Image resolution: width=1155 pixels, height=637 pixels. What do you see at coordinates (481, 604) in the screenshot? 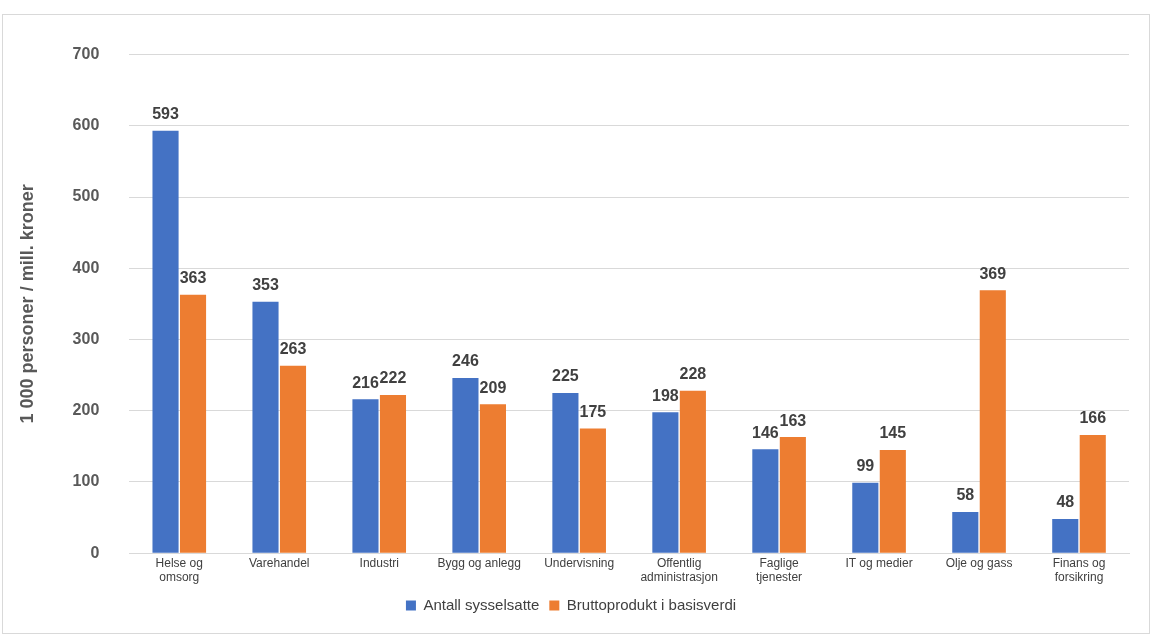
I see `legend-label: Antall sysselsatte` at bounding box center [481, 604].